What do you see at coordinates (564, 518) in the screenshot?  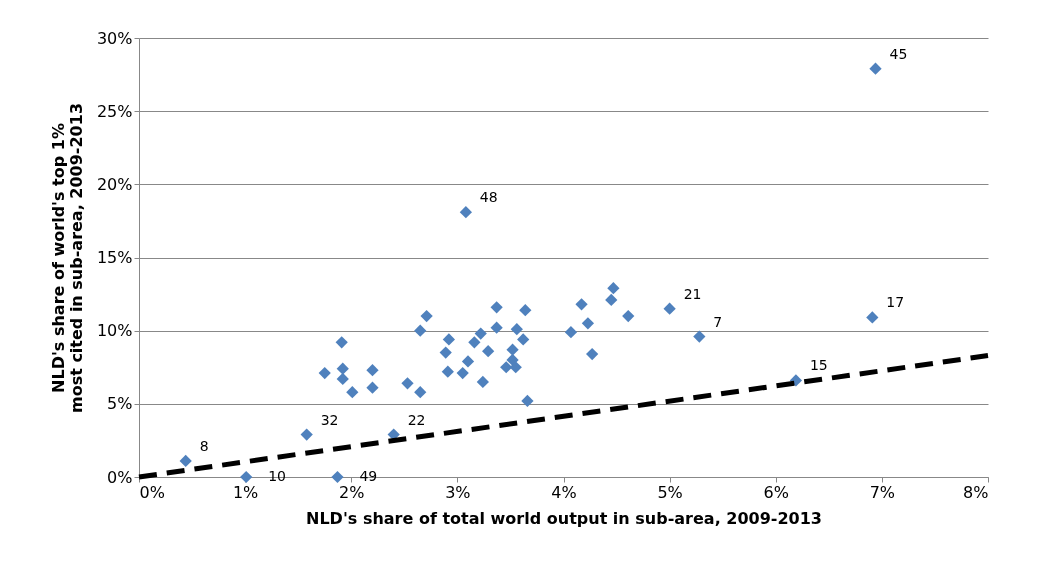 I see `x-axis-title: NLD's share of total world output in sub-area, 2009-2013` at bounding box center [564, 518].